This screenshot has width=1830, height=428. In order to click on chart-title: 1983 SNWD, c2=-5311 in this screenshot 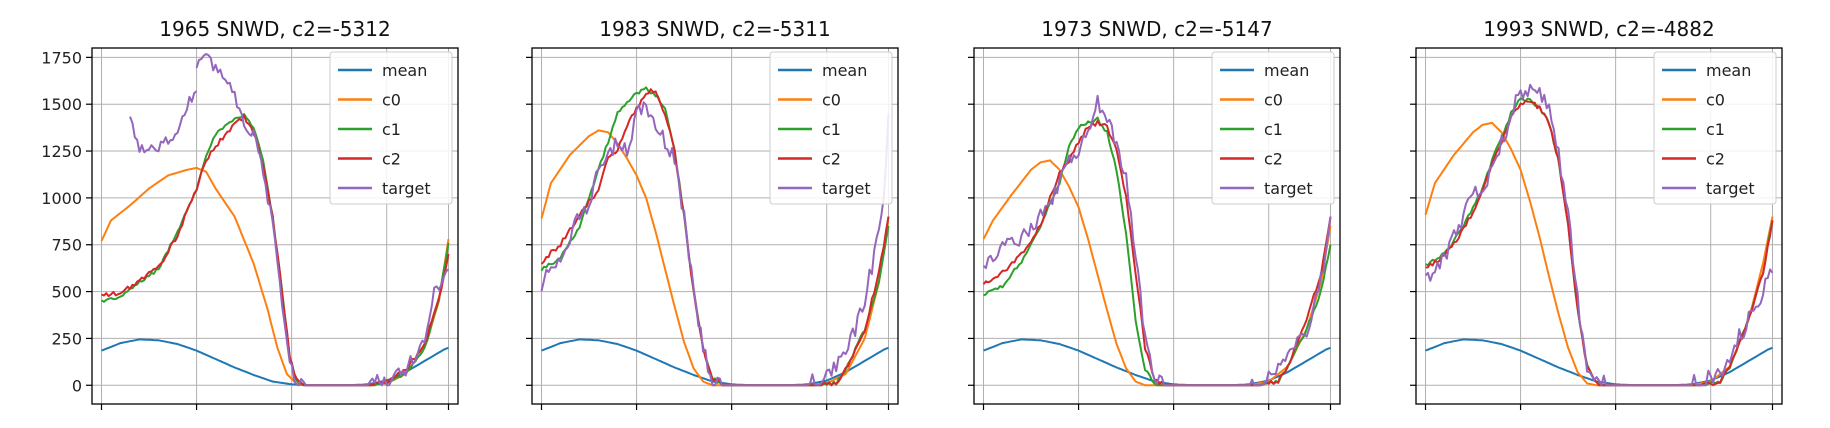, I will do `click(714, 29)`.